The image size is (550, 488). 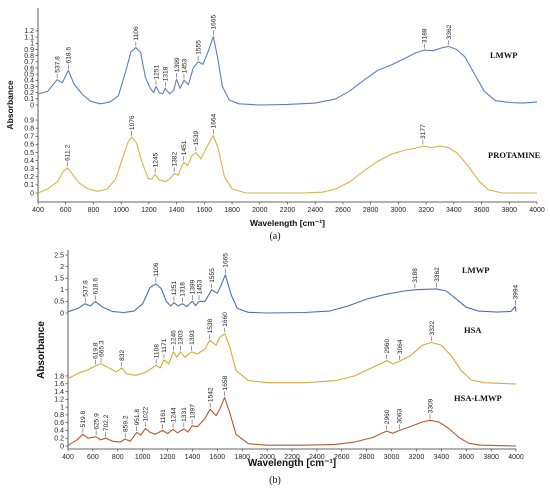 What do you see at coordinates (106, 422) in the screenshot?
I see `peak-label: 702.2` at bounding box center [106, 422].